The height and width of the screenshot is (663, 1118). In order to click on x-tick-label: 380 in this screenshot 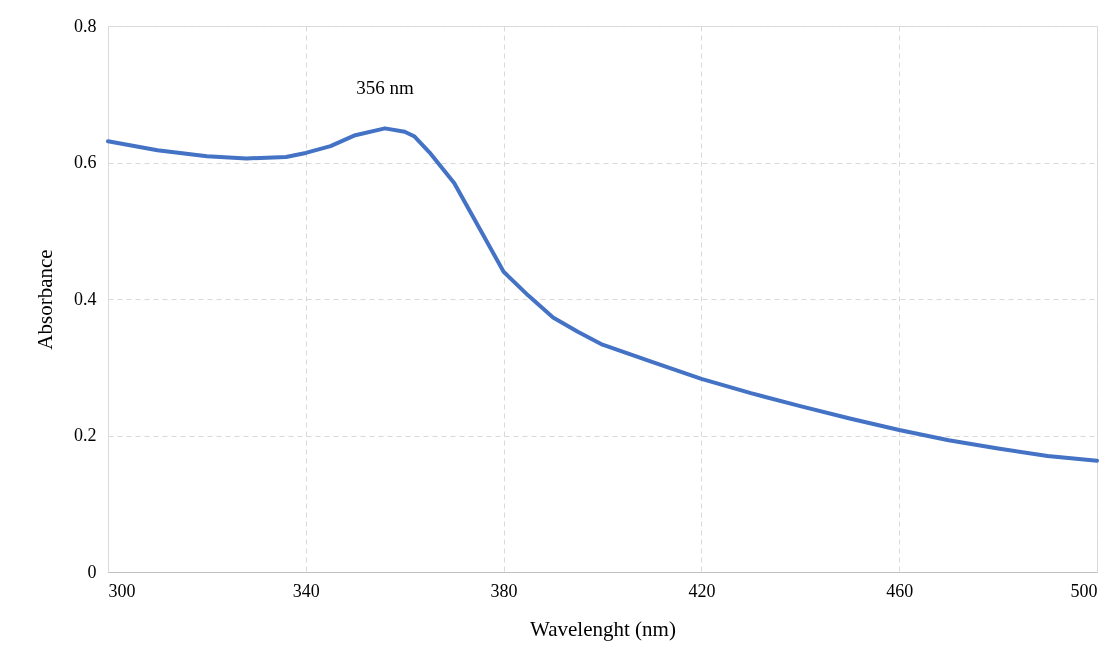, I will do `click(504, 590)`.